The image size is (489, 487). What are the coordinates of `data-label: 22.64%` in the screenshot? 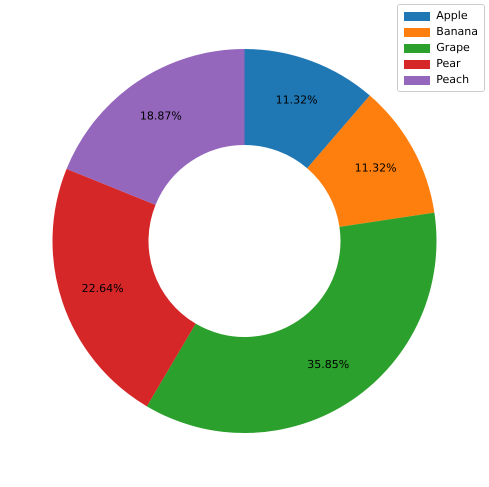 It's located at (103, 288).